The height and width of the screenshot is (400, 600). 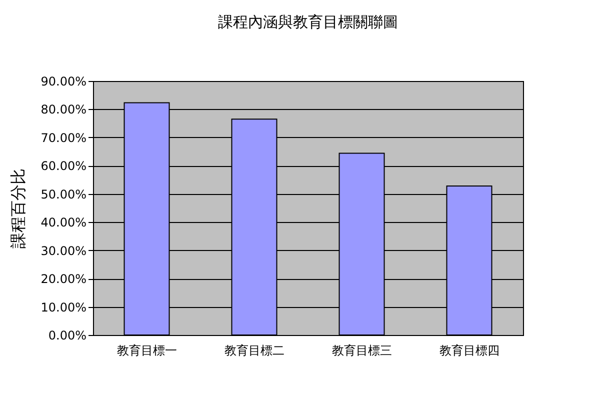 I want to click on y-tick-label: 50.00%, so click(x=63, y=194).